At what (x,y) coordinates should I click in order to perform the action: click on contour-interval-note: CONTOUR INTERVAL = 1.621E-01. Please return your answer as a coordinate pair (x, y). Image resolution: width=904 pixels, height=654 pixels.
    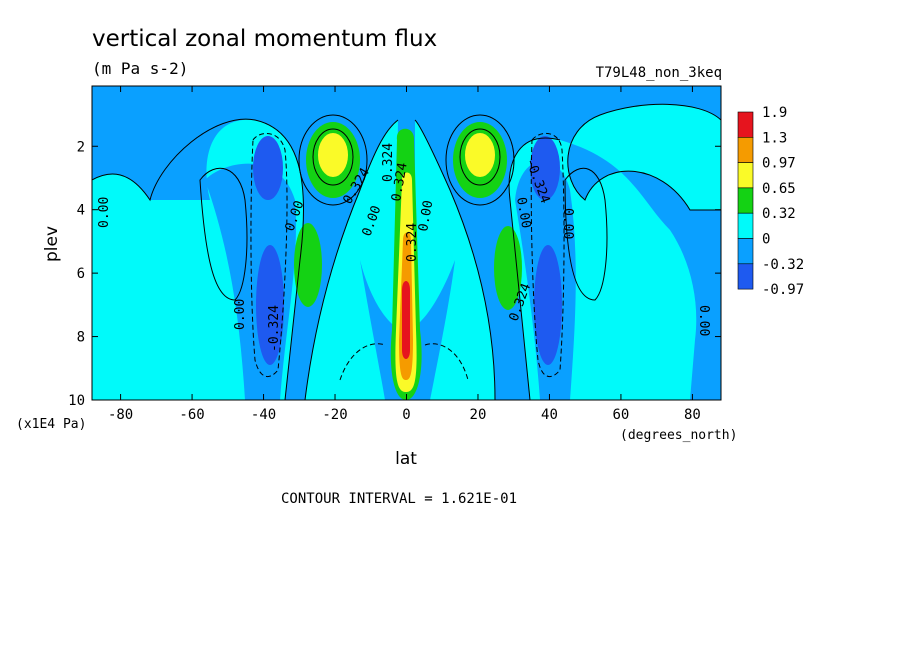
    Looking at the image, I should click on (399, 499).